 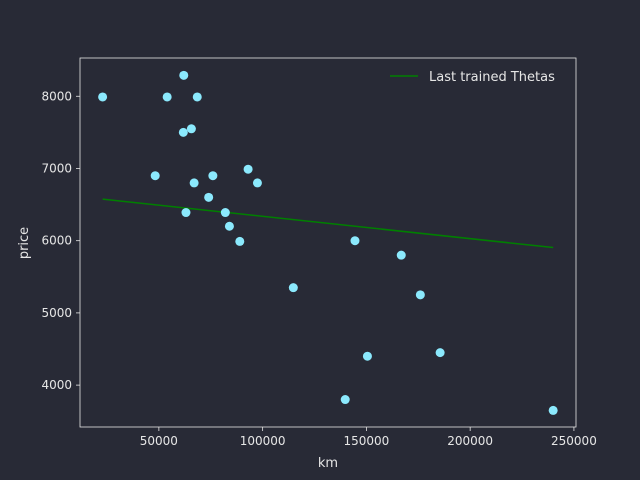 I want to click on y-tick-label: 5000, so click(x=56, y=313).